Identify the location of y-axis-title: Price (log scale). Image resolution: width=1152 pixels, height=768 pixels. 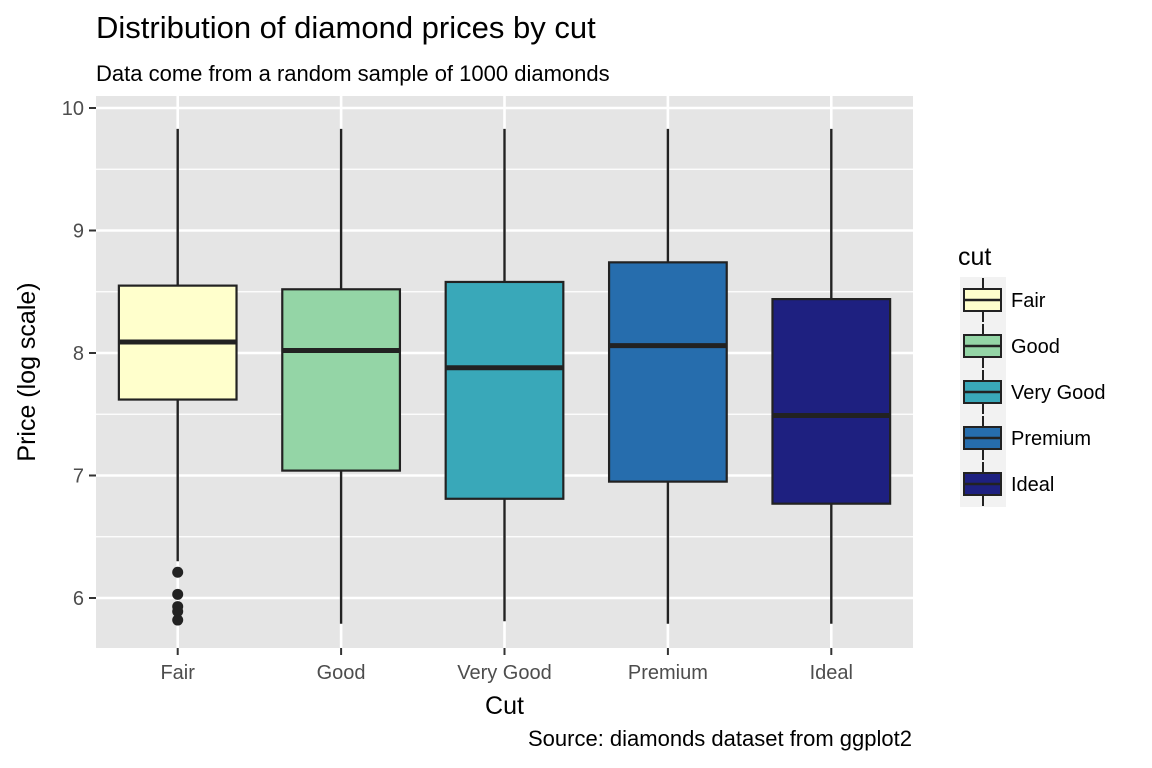
(27, 371).